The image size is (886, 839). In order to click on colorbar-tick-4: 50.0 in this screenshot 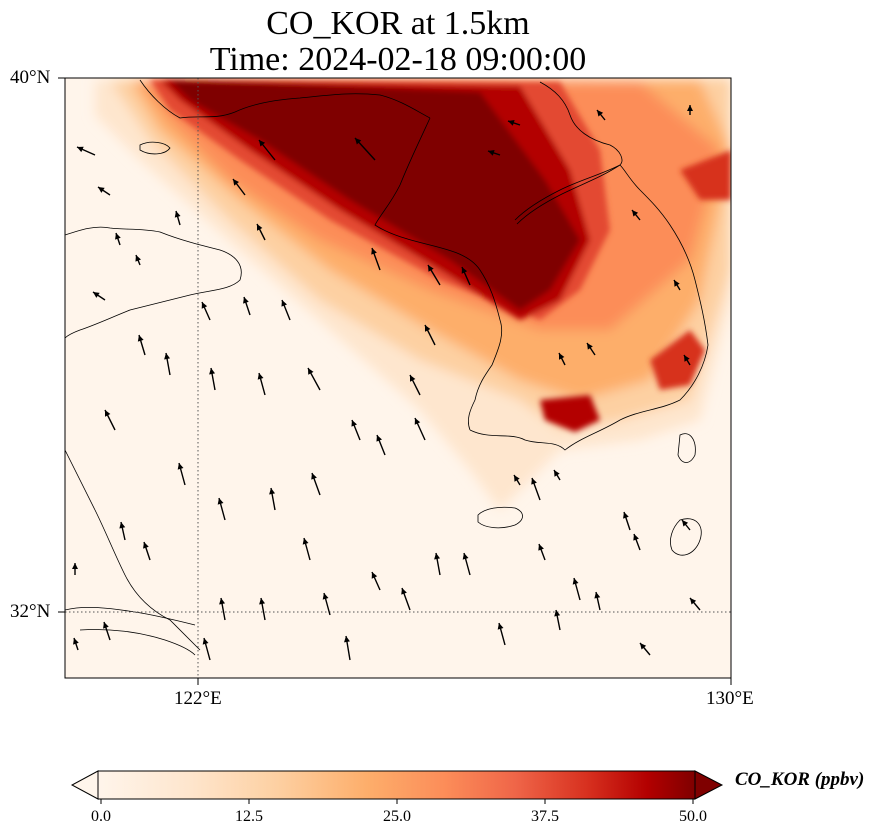, I will do `click(693, 816)`.